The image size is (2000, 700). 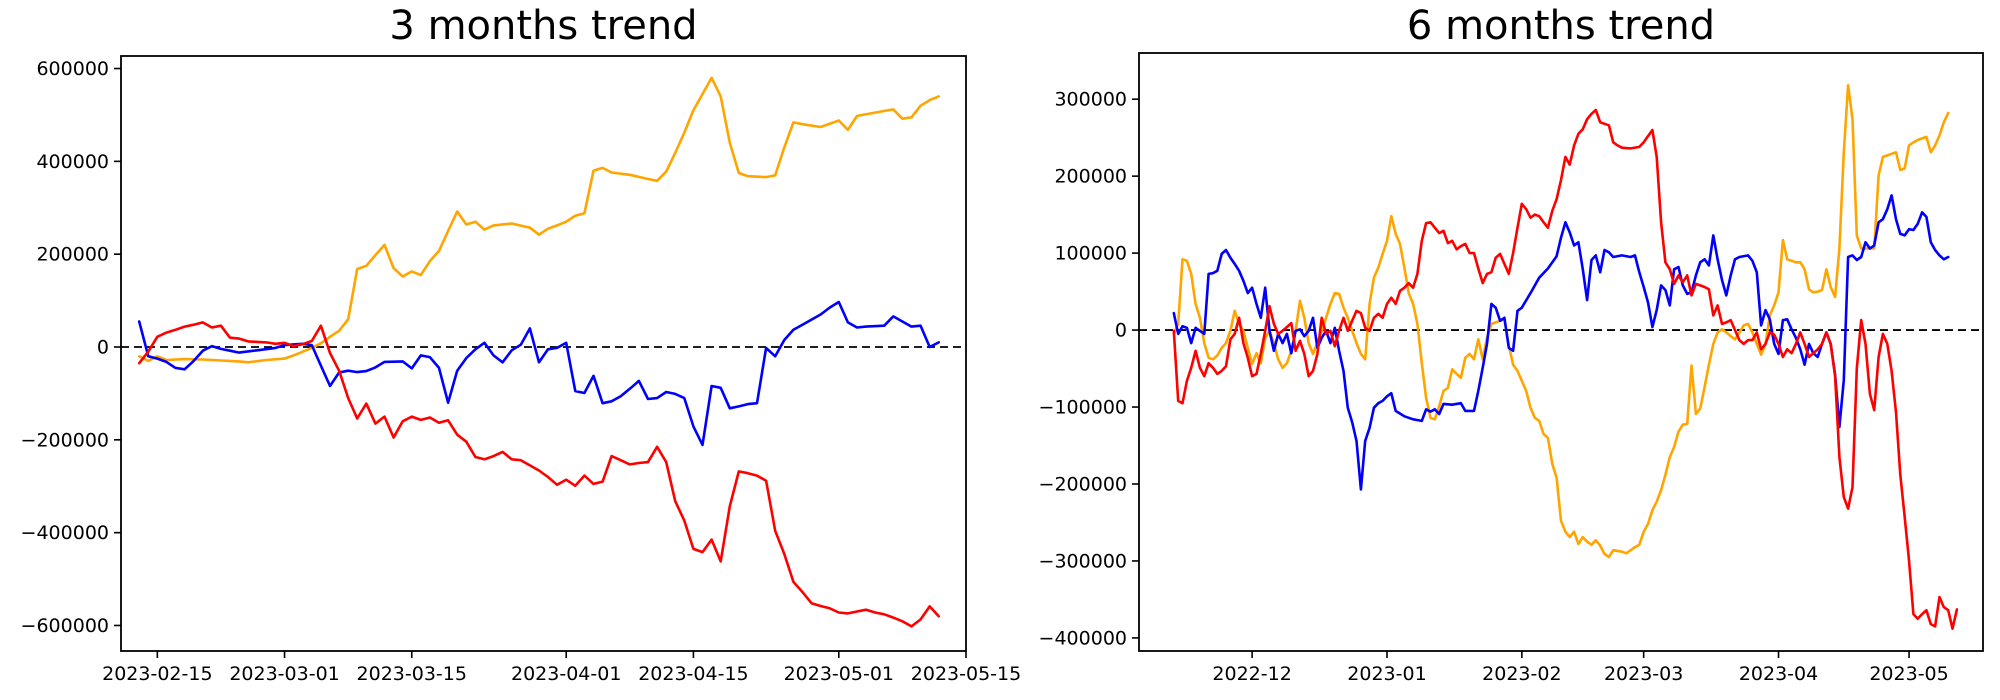 What do you see at coordinates (412, 674) in the screenshot?
I see `x-tick-label: 2023-03-15` at bounding box center [412, 674].